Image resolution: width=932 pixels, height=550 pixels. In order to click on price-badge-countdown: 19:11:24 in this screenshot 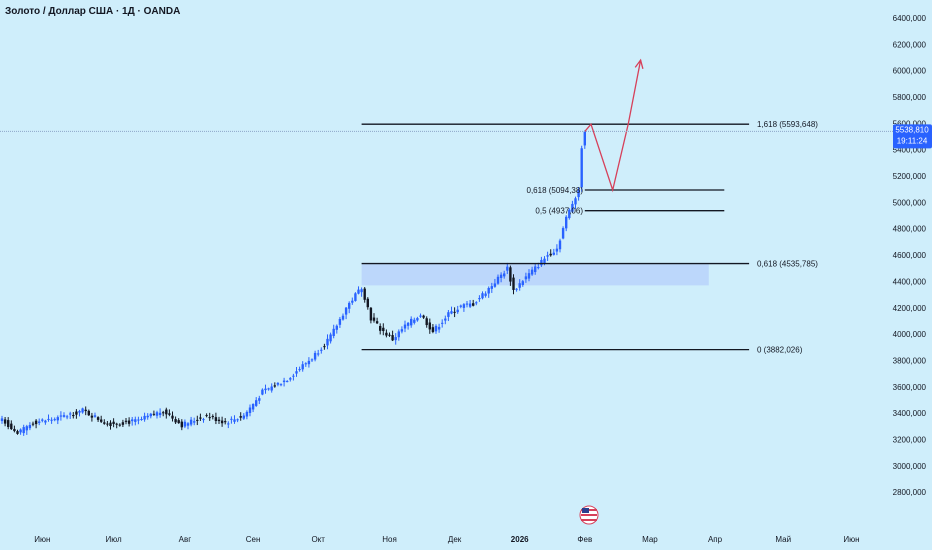, I will do `click(912, 140)`.